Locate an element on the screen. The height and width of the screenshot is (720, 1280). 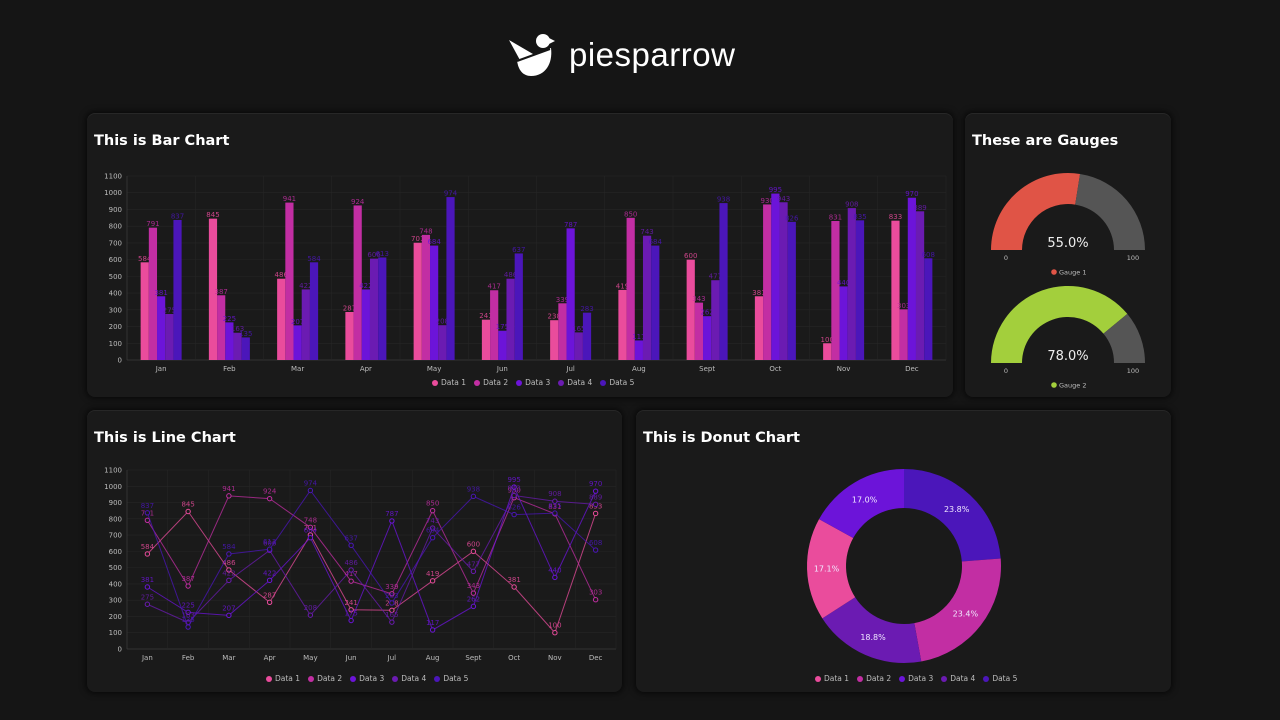
line-legend-item: Data 3 is located at coordinates (367, 678).